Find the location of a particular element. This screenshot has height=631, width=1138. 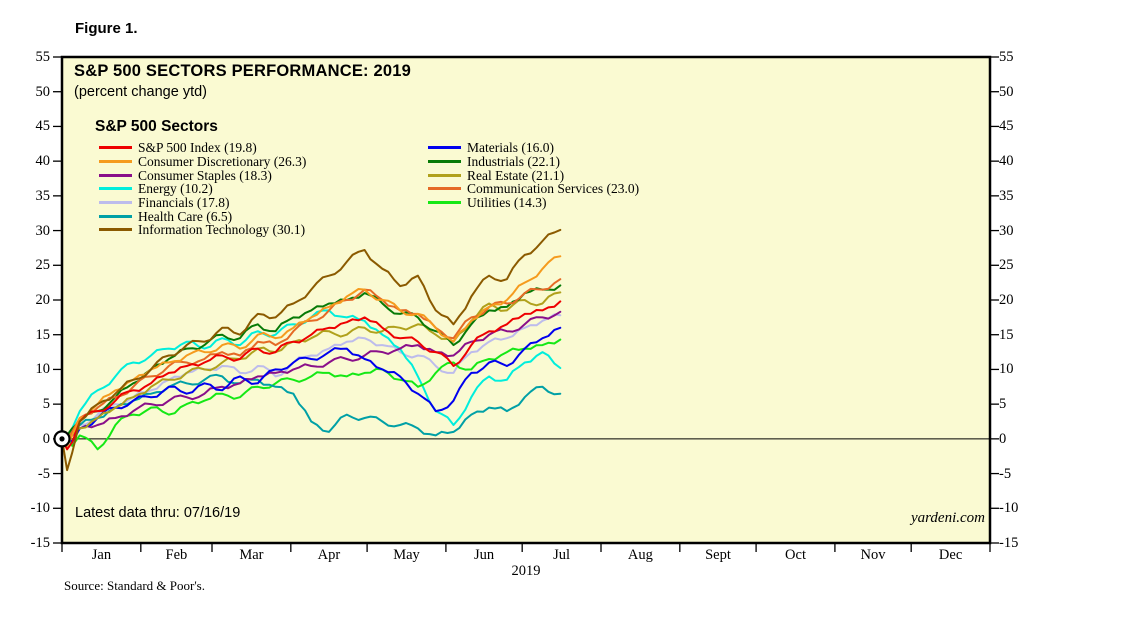

y-axis-label-left: 45 is located at coordinates (43, 126).